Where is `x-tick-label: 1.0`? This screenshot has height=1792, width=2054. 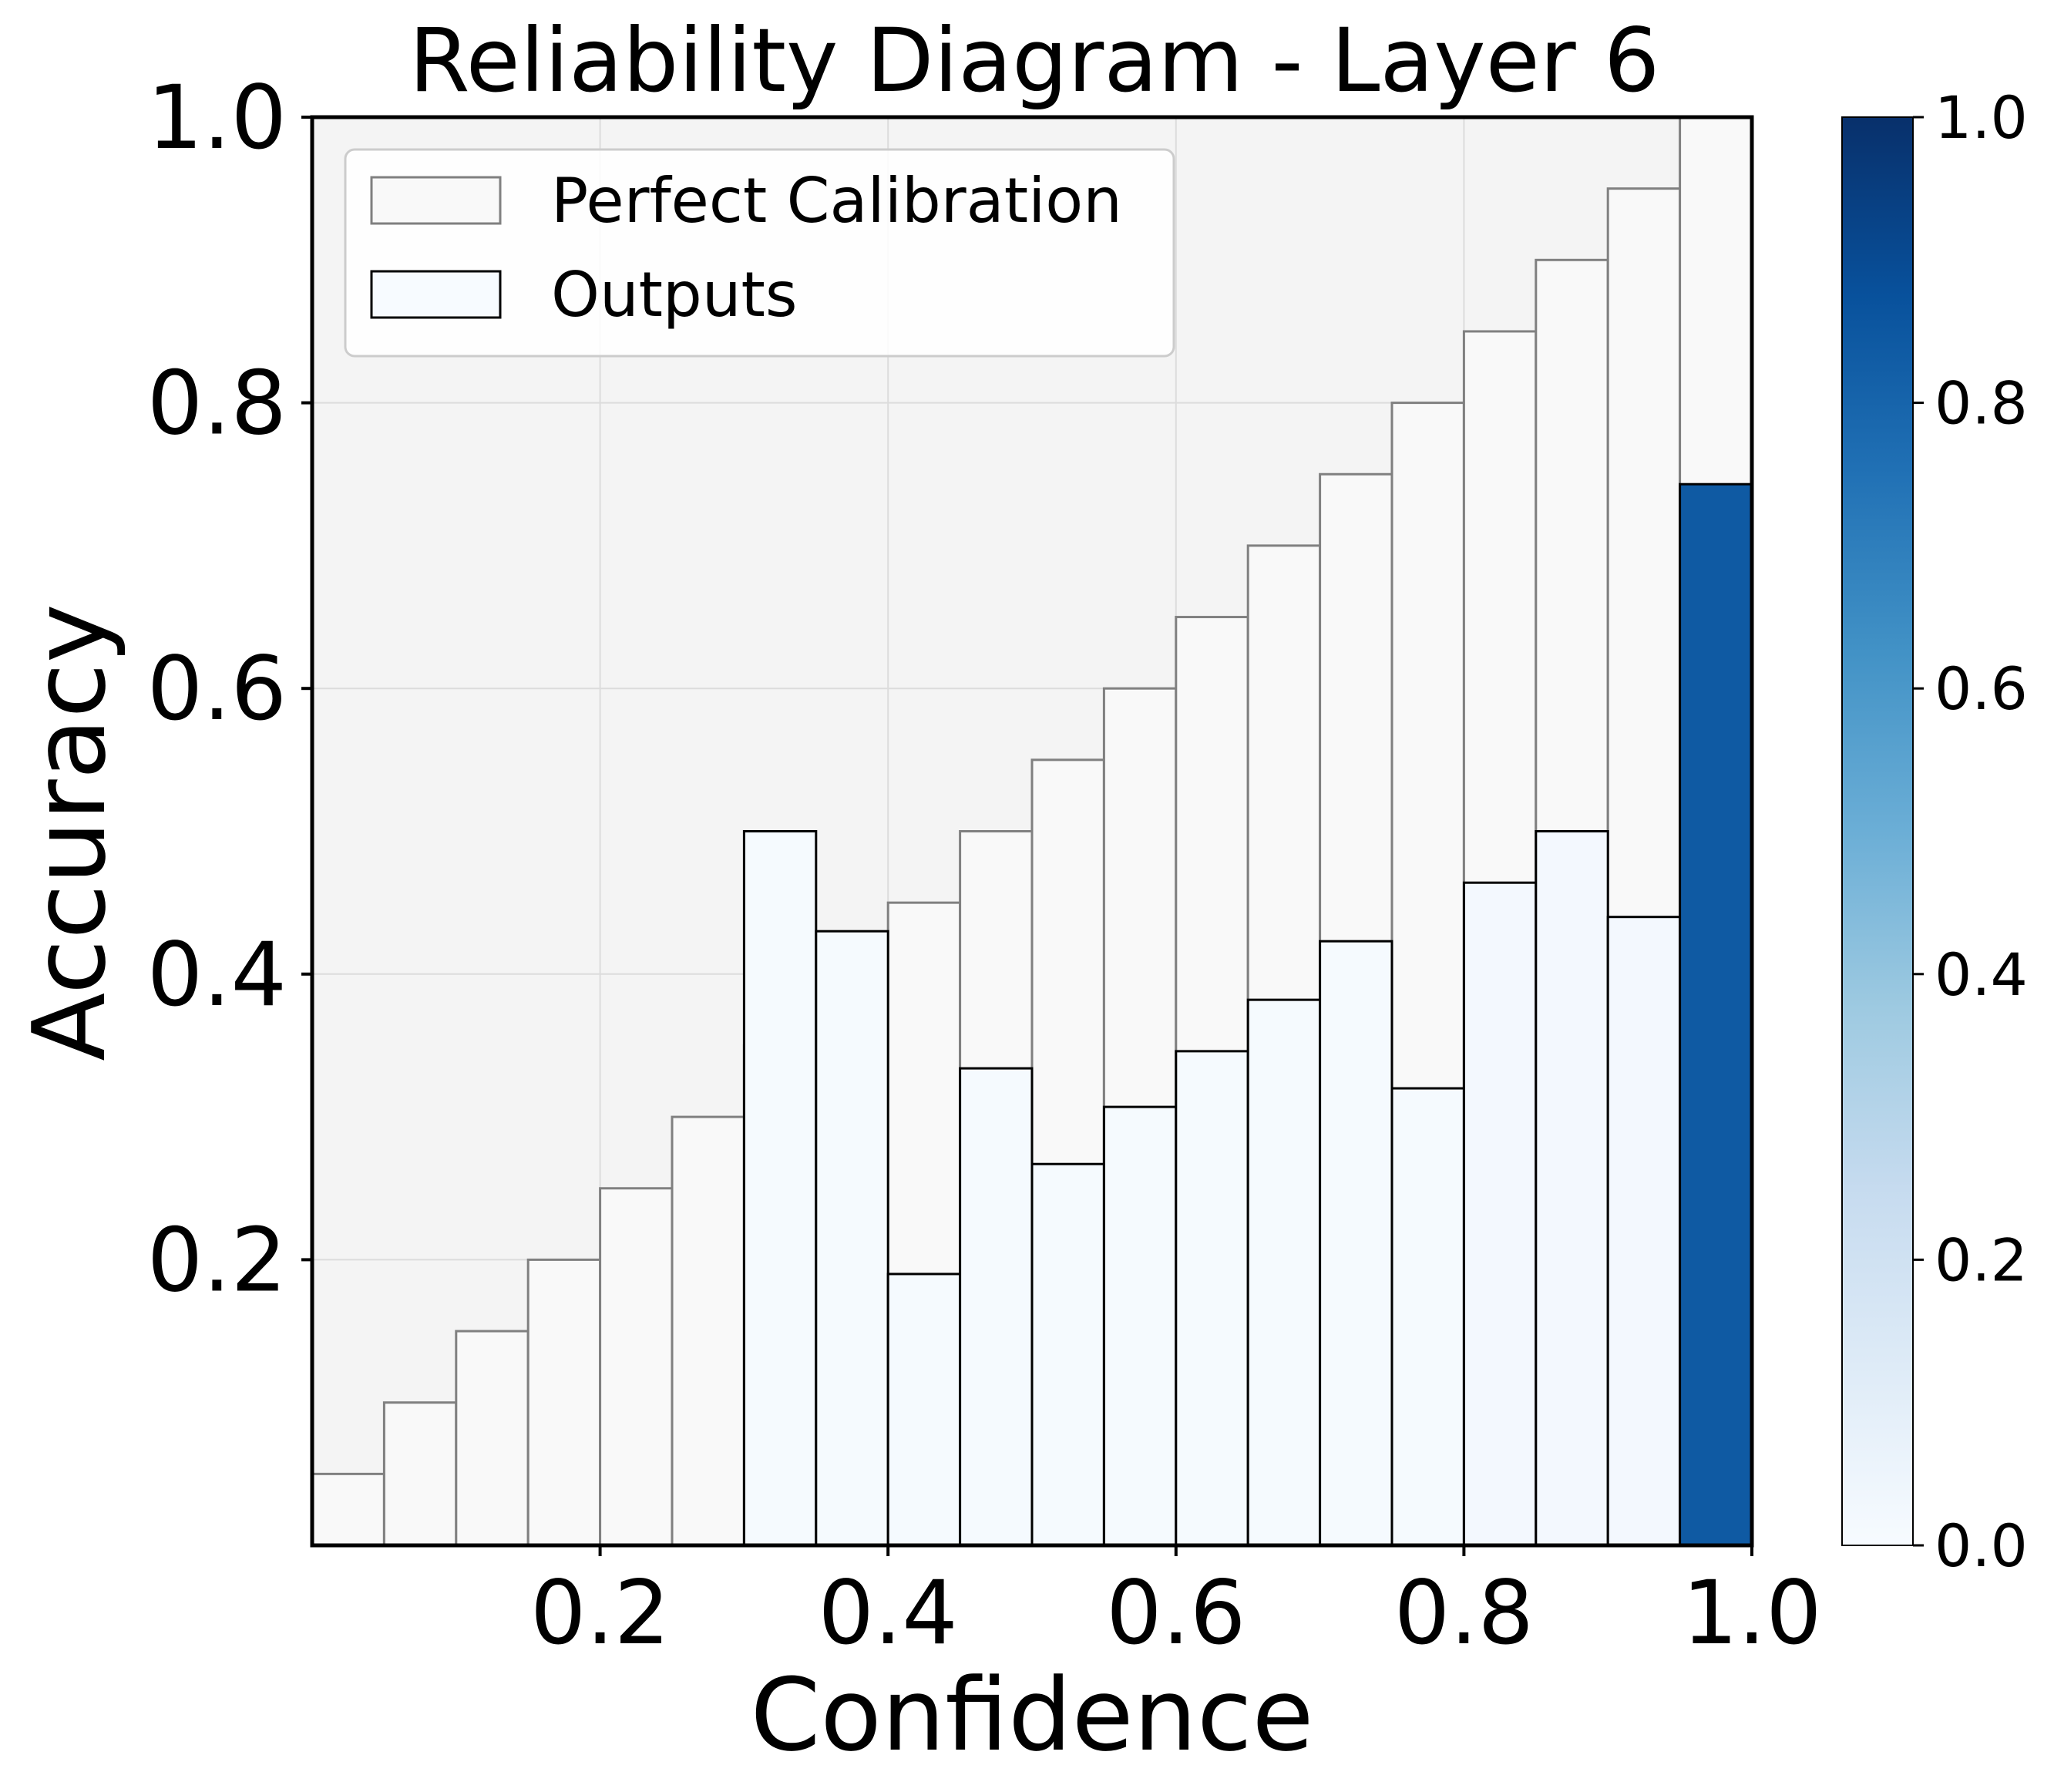 x-tick-label: 1.0 is located at coordinates (1751, 1613).